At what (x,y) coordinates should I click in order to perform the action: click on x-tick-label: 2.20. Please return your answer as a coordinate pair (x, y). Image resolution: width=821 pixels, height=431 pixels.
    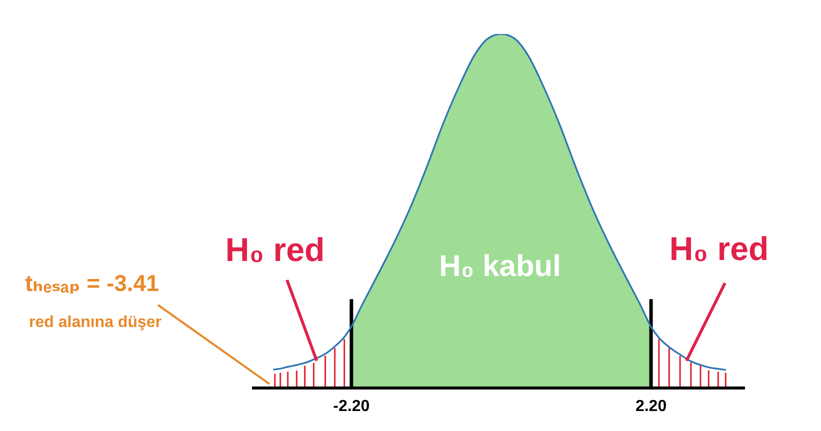
    Looking at the image, I should click on (651, 406).